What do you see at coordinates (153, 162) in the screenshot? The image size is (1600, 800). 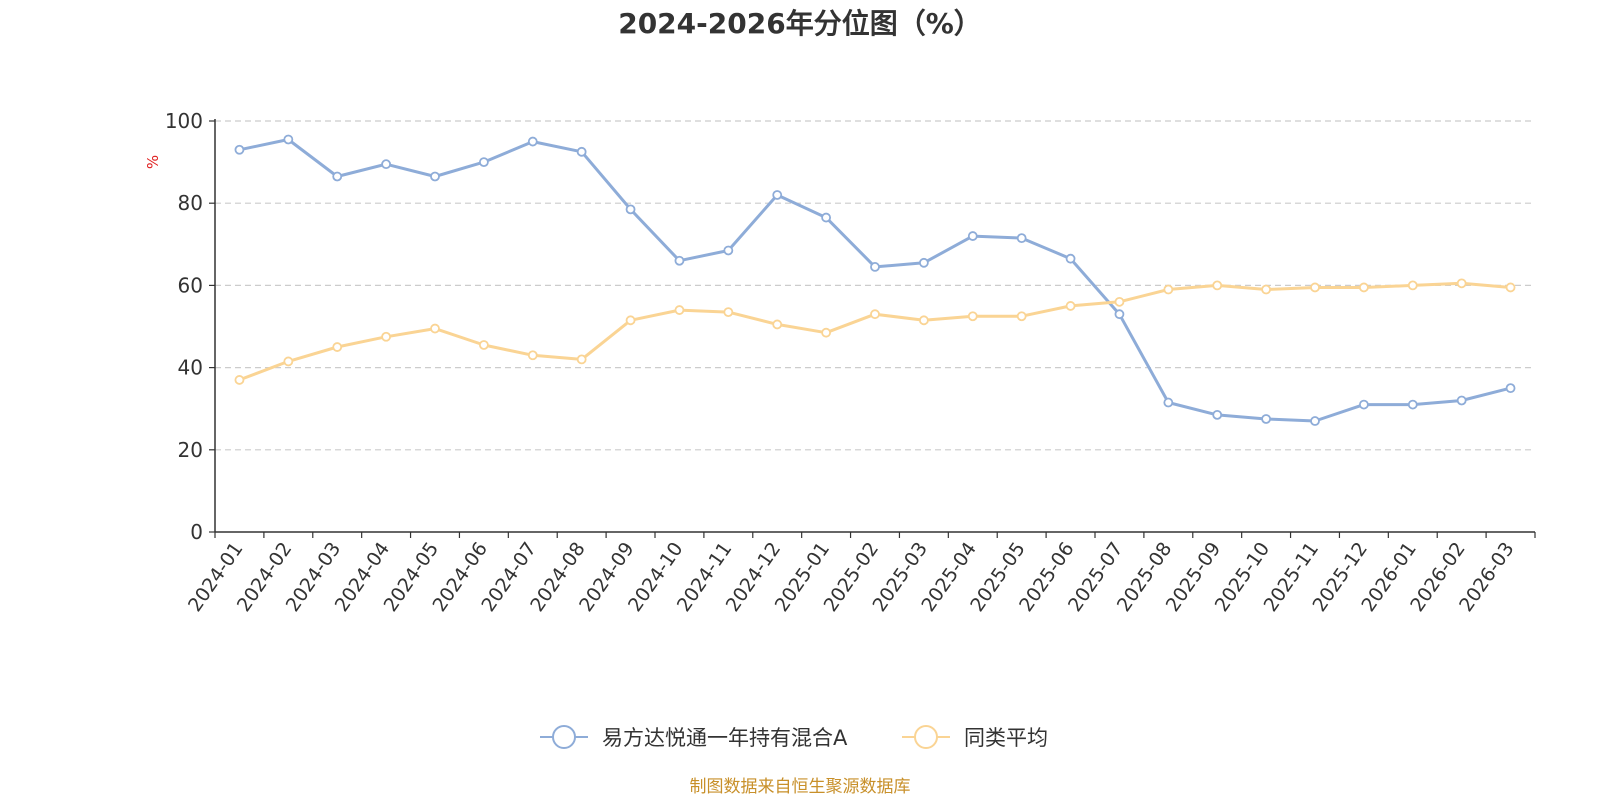 I see `y-axis-unit-label: %` at bounding box center [153, 162].